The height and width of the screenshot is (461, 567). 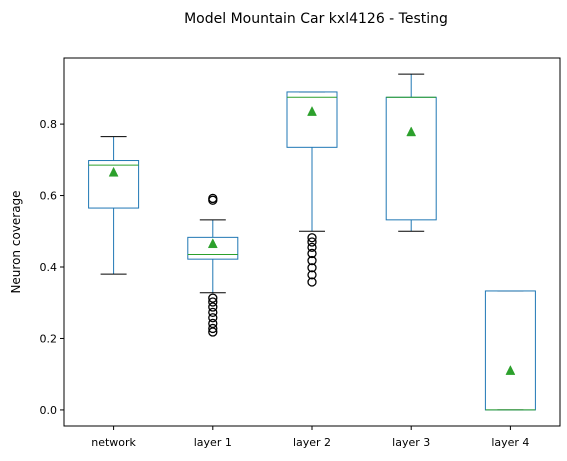 What do you see at coordinates (16, 241) in the screenshot?
I see `y-axis-label: Neuron coverage` at bounding box center [16, 241].